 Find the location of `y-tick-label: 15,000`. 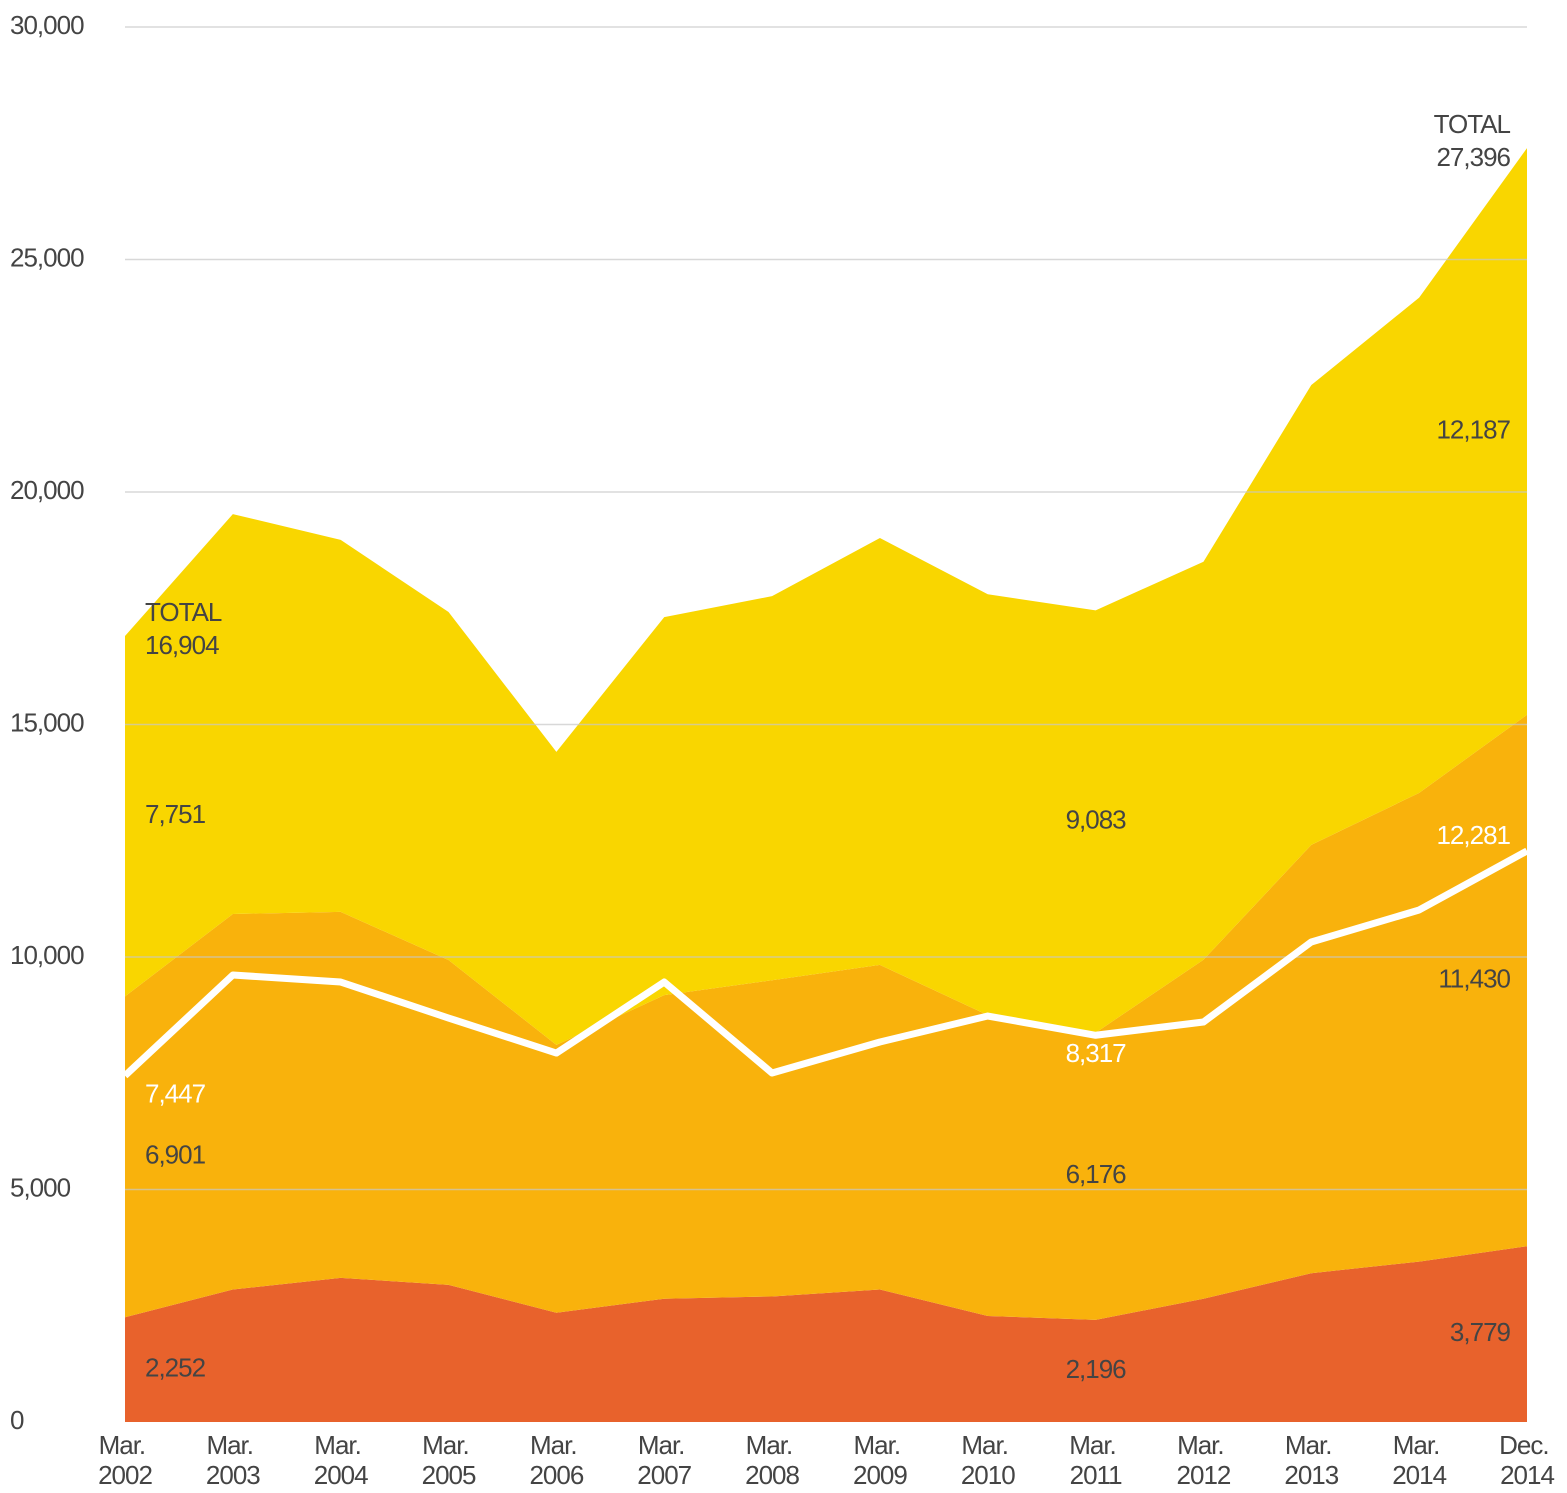

y-tick-label: 15,000 is located at coordinates (47, 722).